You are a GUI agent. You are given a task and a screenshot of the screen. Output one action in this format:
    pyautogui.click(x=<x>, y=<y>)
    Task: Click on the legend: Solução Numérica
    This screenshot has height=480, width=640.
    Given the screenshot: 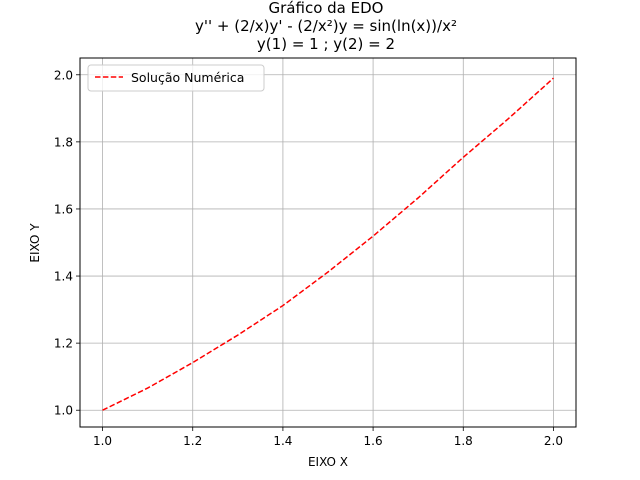 What is the action you would take?
    pyautogui.click(x=176, y=78)
    